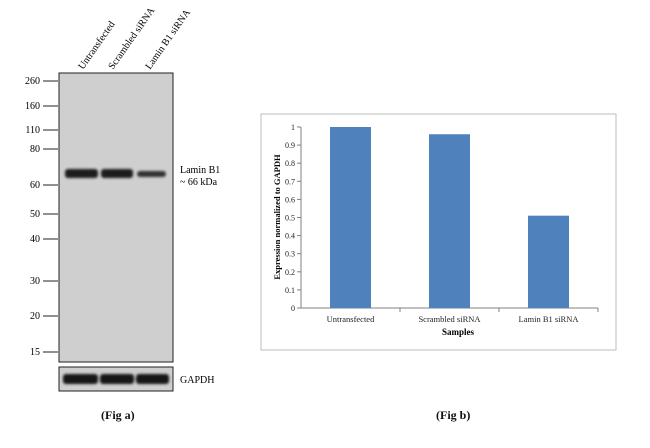 The width and height of the screenshot is (650, 448). What do you see at coordinates (290, 163) in the screenshot?
I see `y-tick-label: 0.8` at bounding box center [290, 163].